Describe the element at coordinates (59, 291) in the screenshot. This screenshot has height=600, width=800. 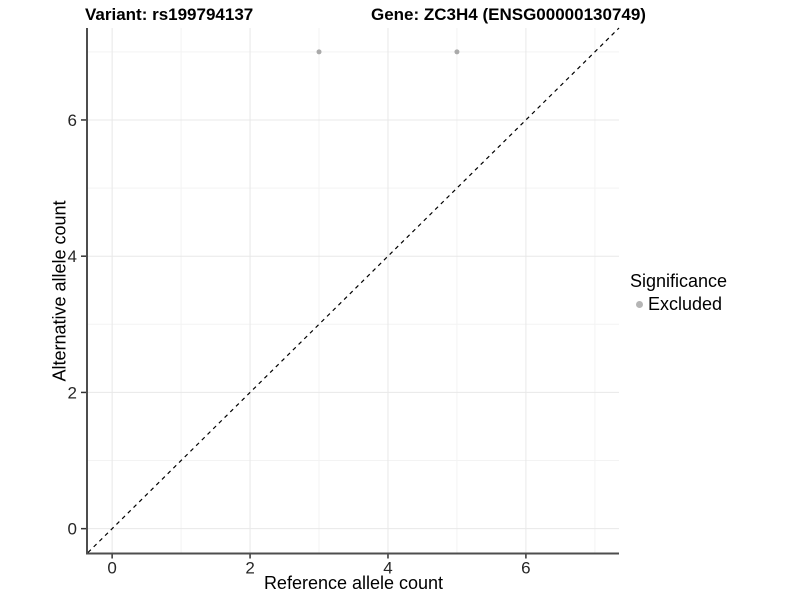
I see `y-axis-title: Alternative allele count` at that location.